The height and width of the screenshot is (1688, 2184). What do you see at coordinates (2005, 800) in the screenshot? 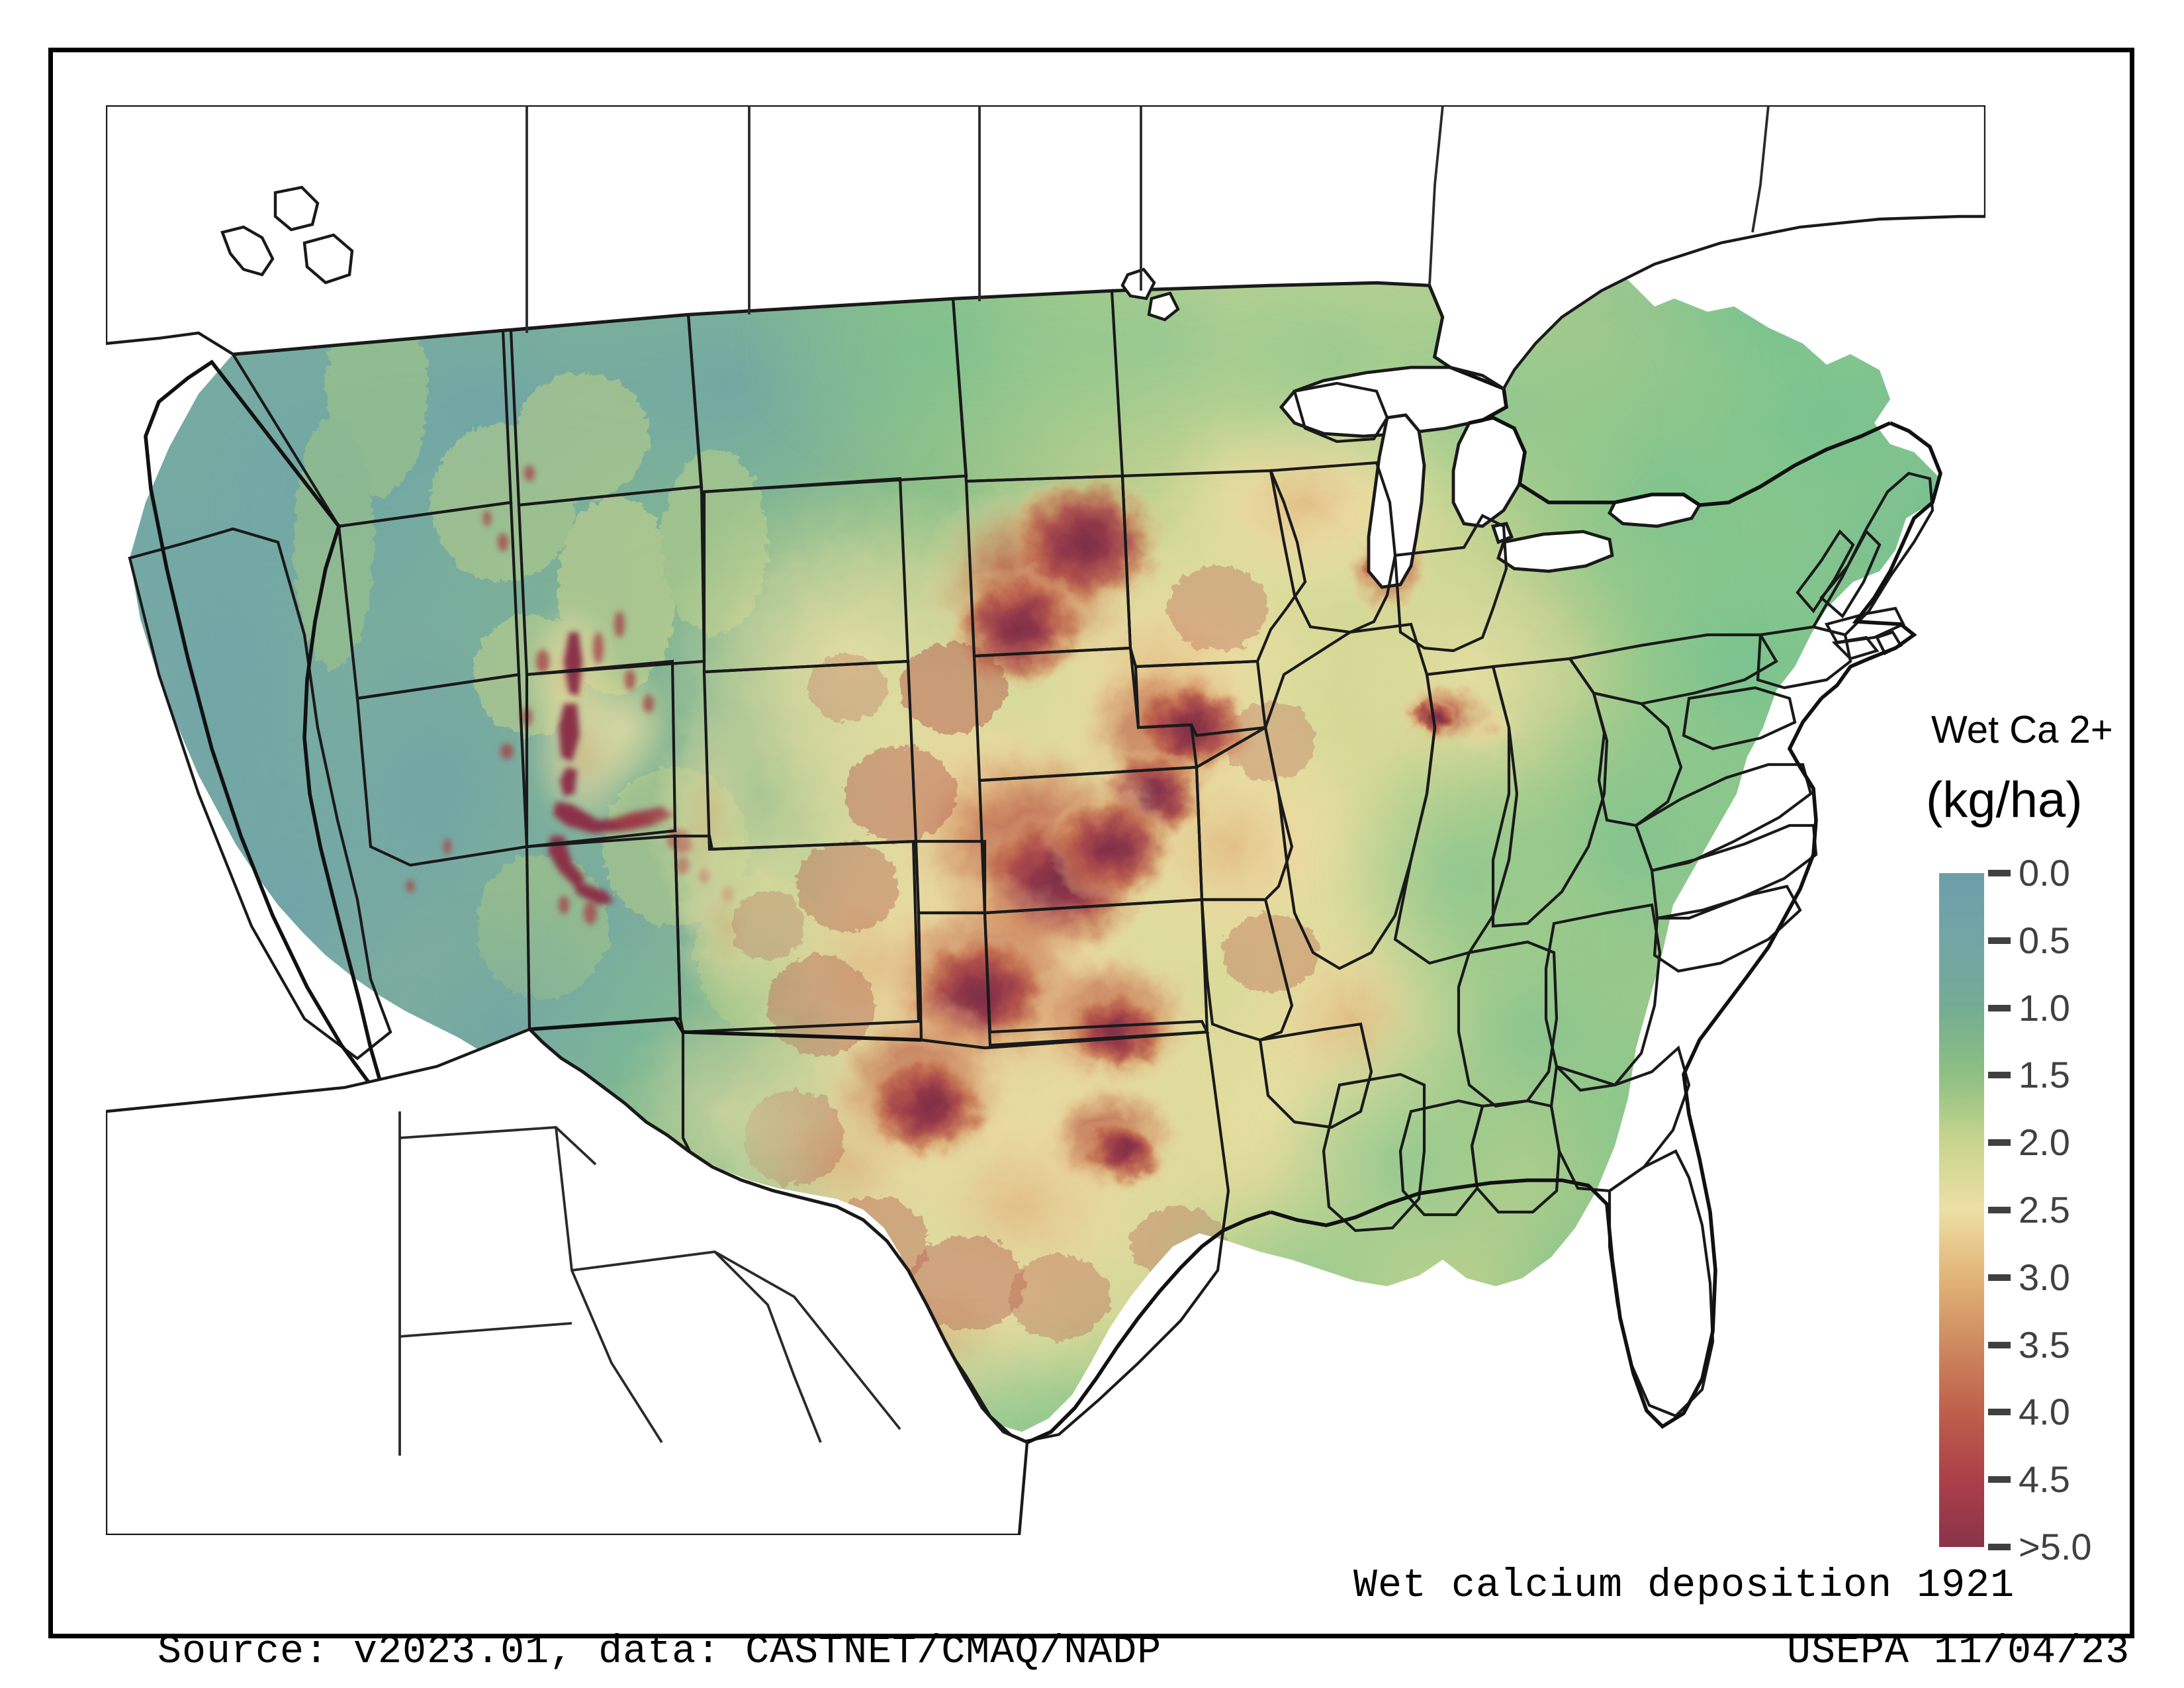
I see `legend-units: (kg/ha)` at bounding box center [2005, 800].